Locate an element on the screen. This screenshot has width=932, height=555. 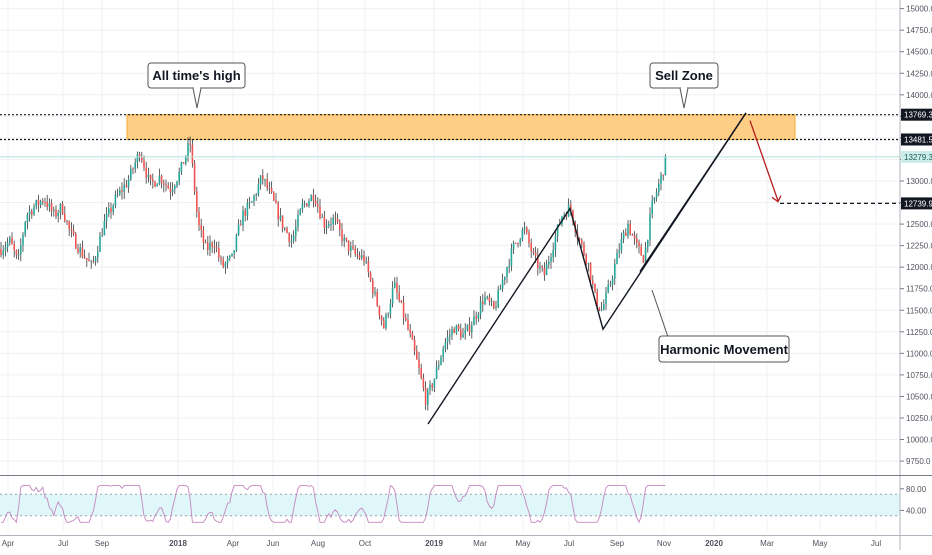
rsi-tick-label: 40.00 is located at coordinates (916, 510).